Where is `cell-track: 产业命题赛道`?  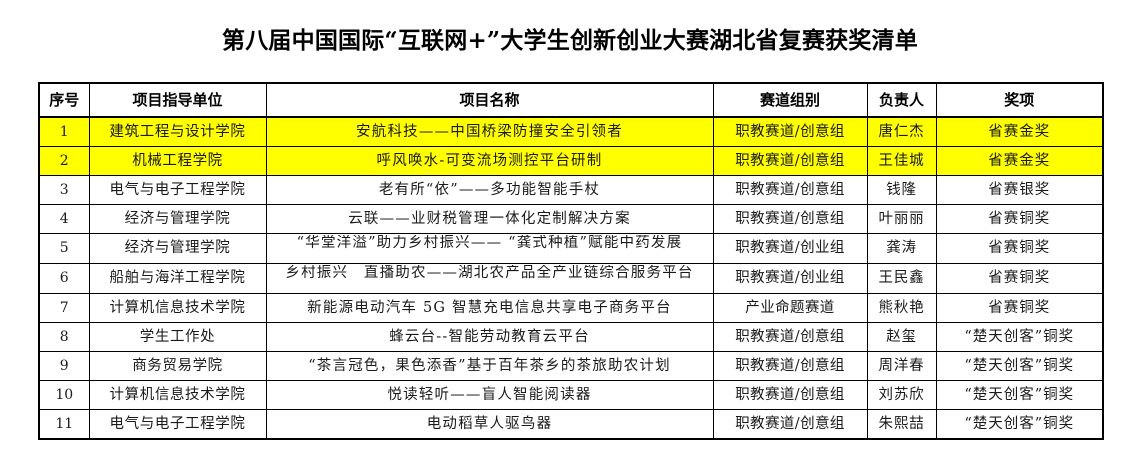 cell-track: 产业命题赛道 is located at coordinates (790, 308).